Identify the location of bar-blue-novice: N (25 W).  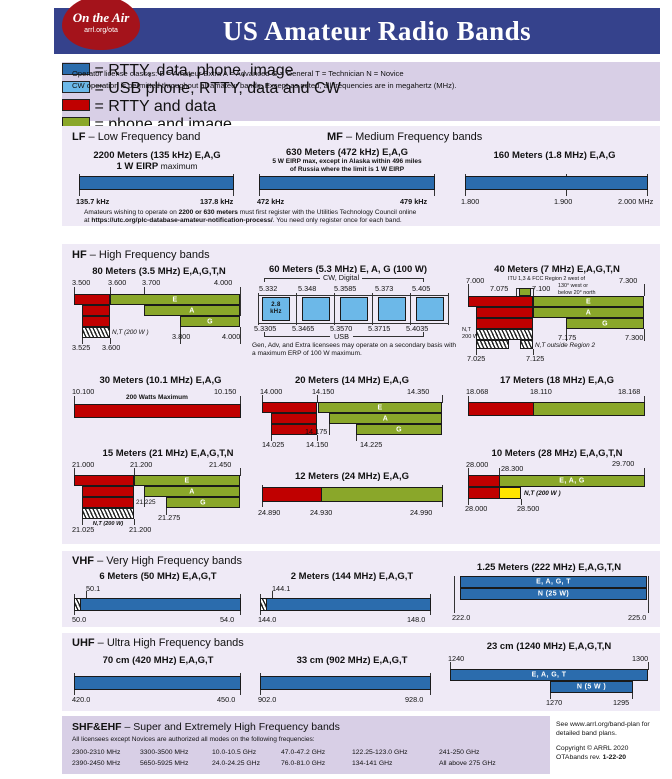
(553, 594).